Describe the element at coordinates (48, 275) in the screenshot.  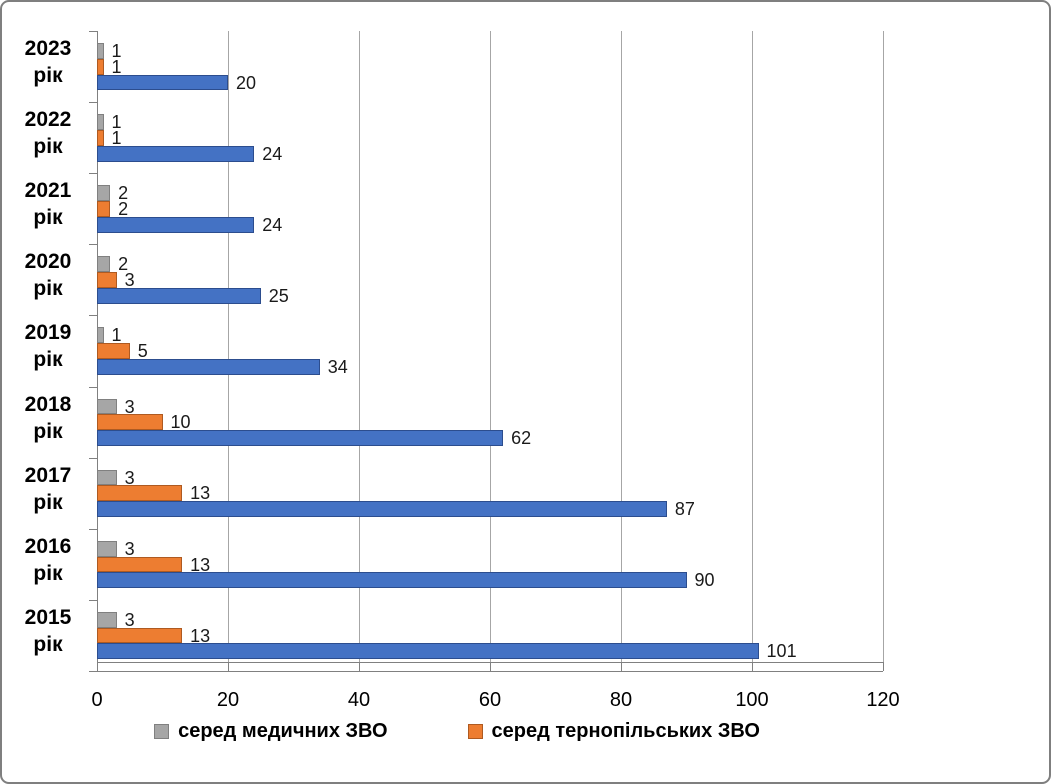
I see `category-label: 2020 рік` at that location.